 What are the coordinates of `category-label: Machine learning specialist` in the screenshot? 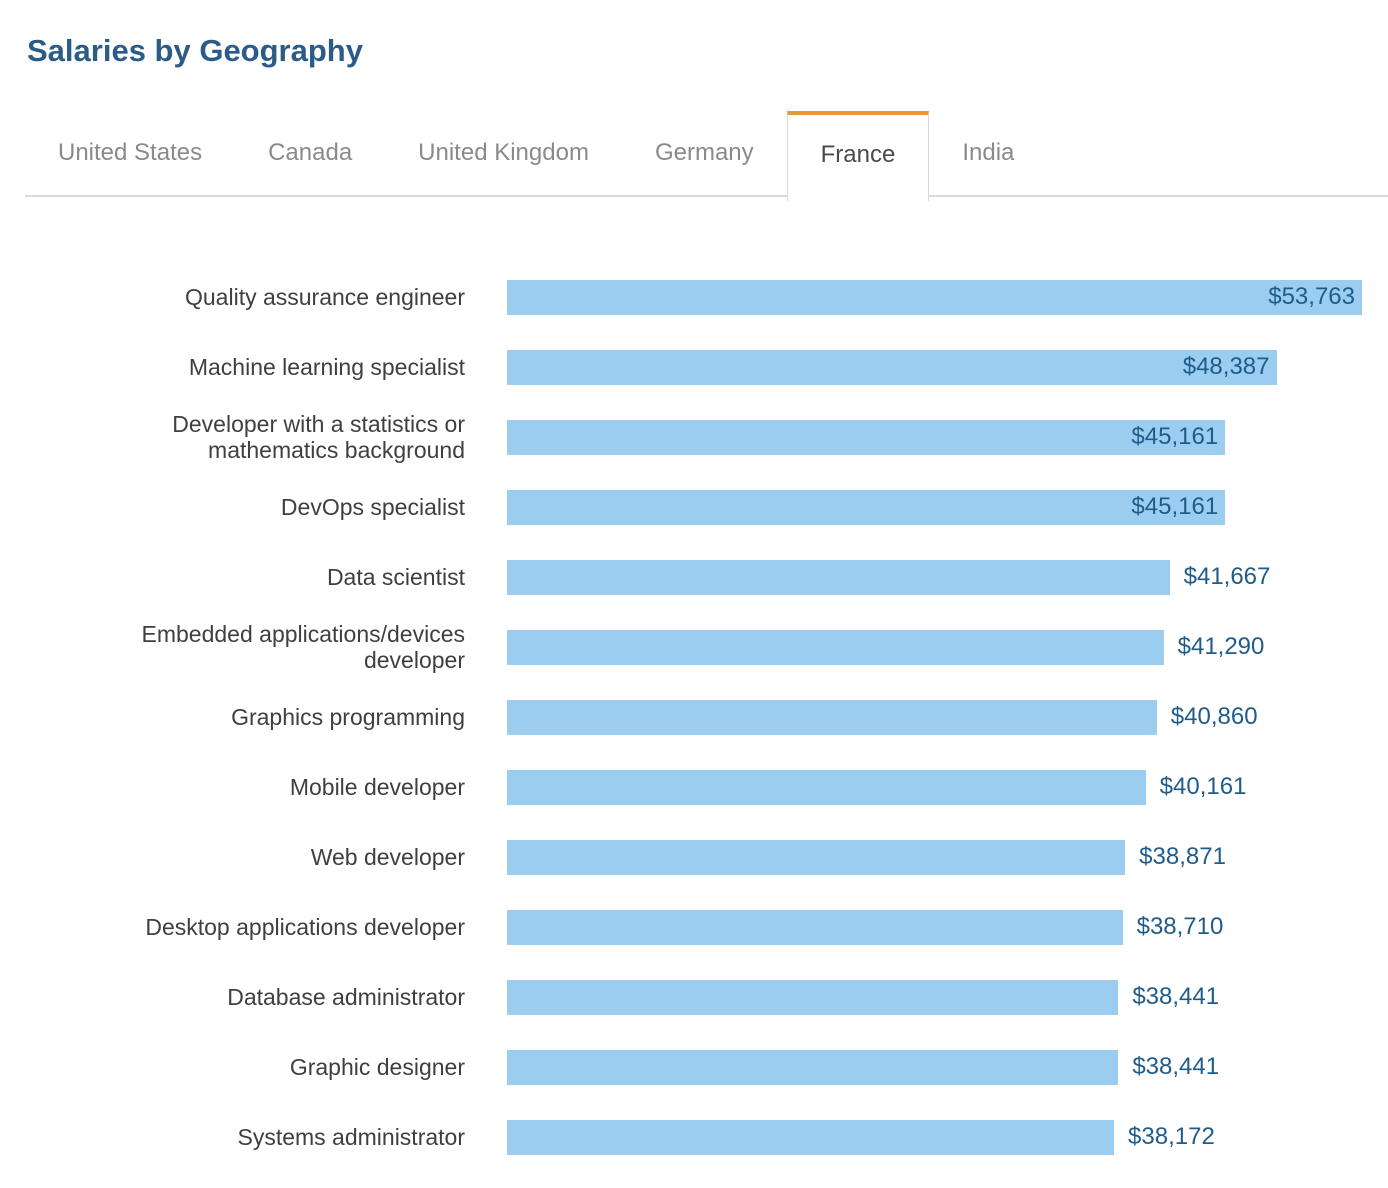 It's located at (326, 367).